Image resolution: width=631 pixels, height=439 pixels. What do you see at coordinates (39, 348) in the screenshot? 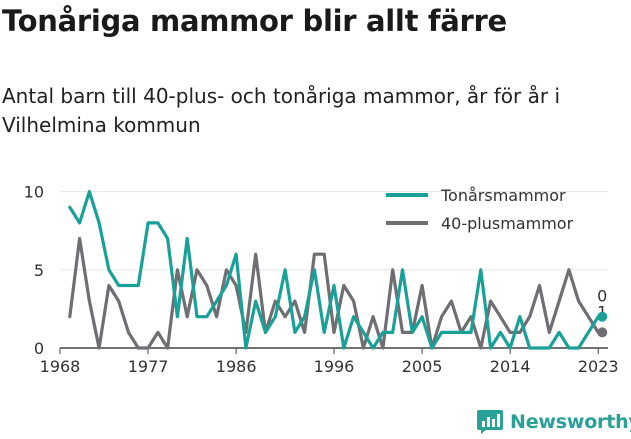
I see `y-tick-label: 0` at bounding box center [39, 348].